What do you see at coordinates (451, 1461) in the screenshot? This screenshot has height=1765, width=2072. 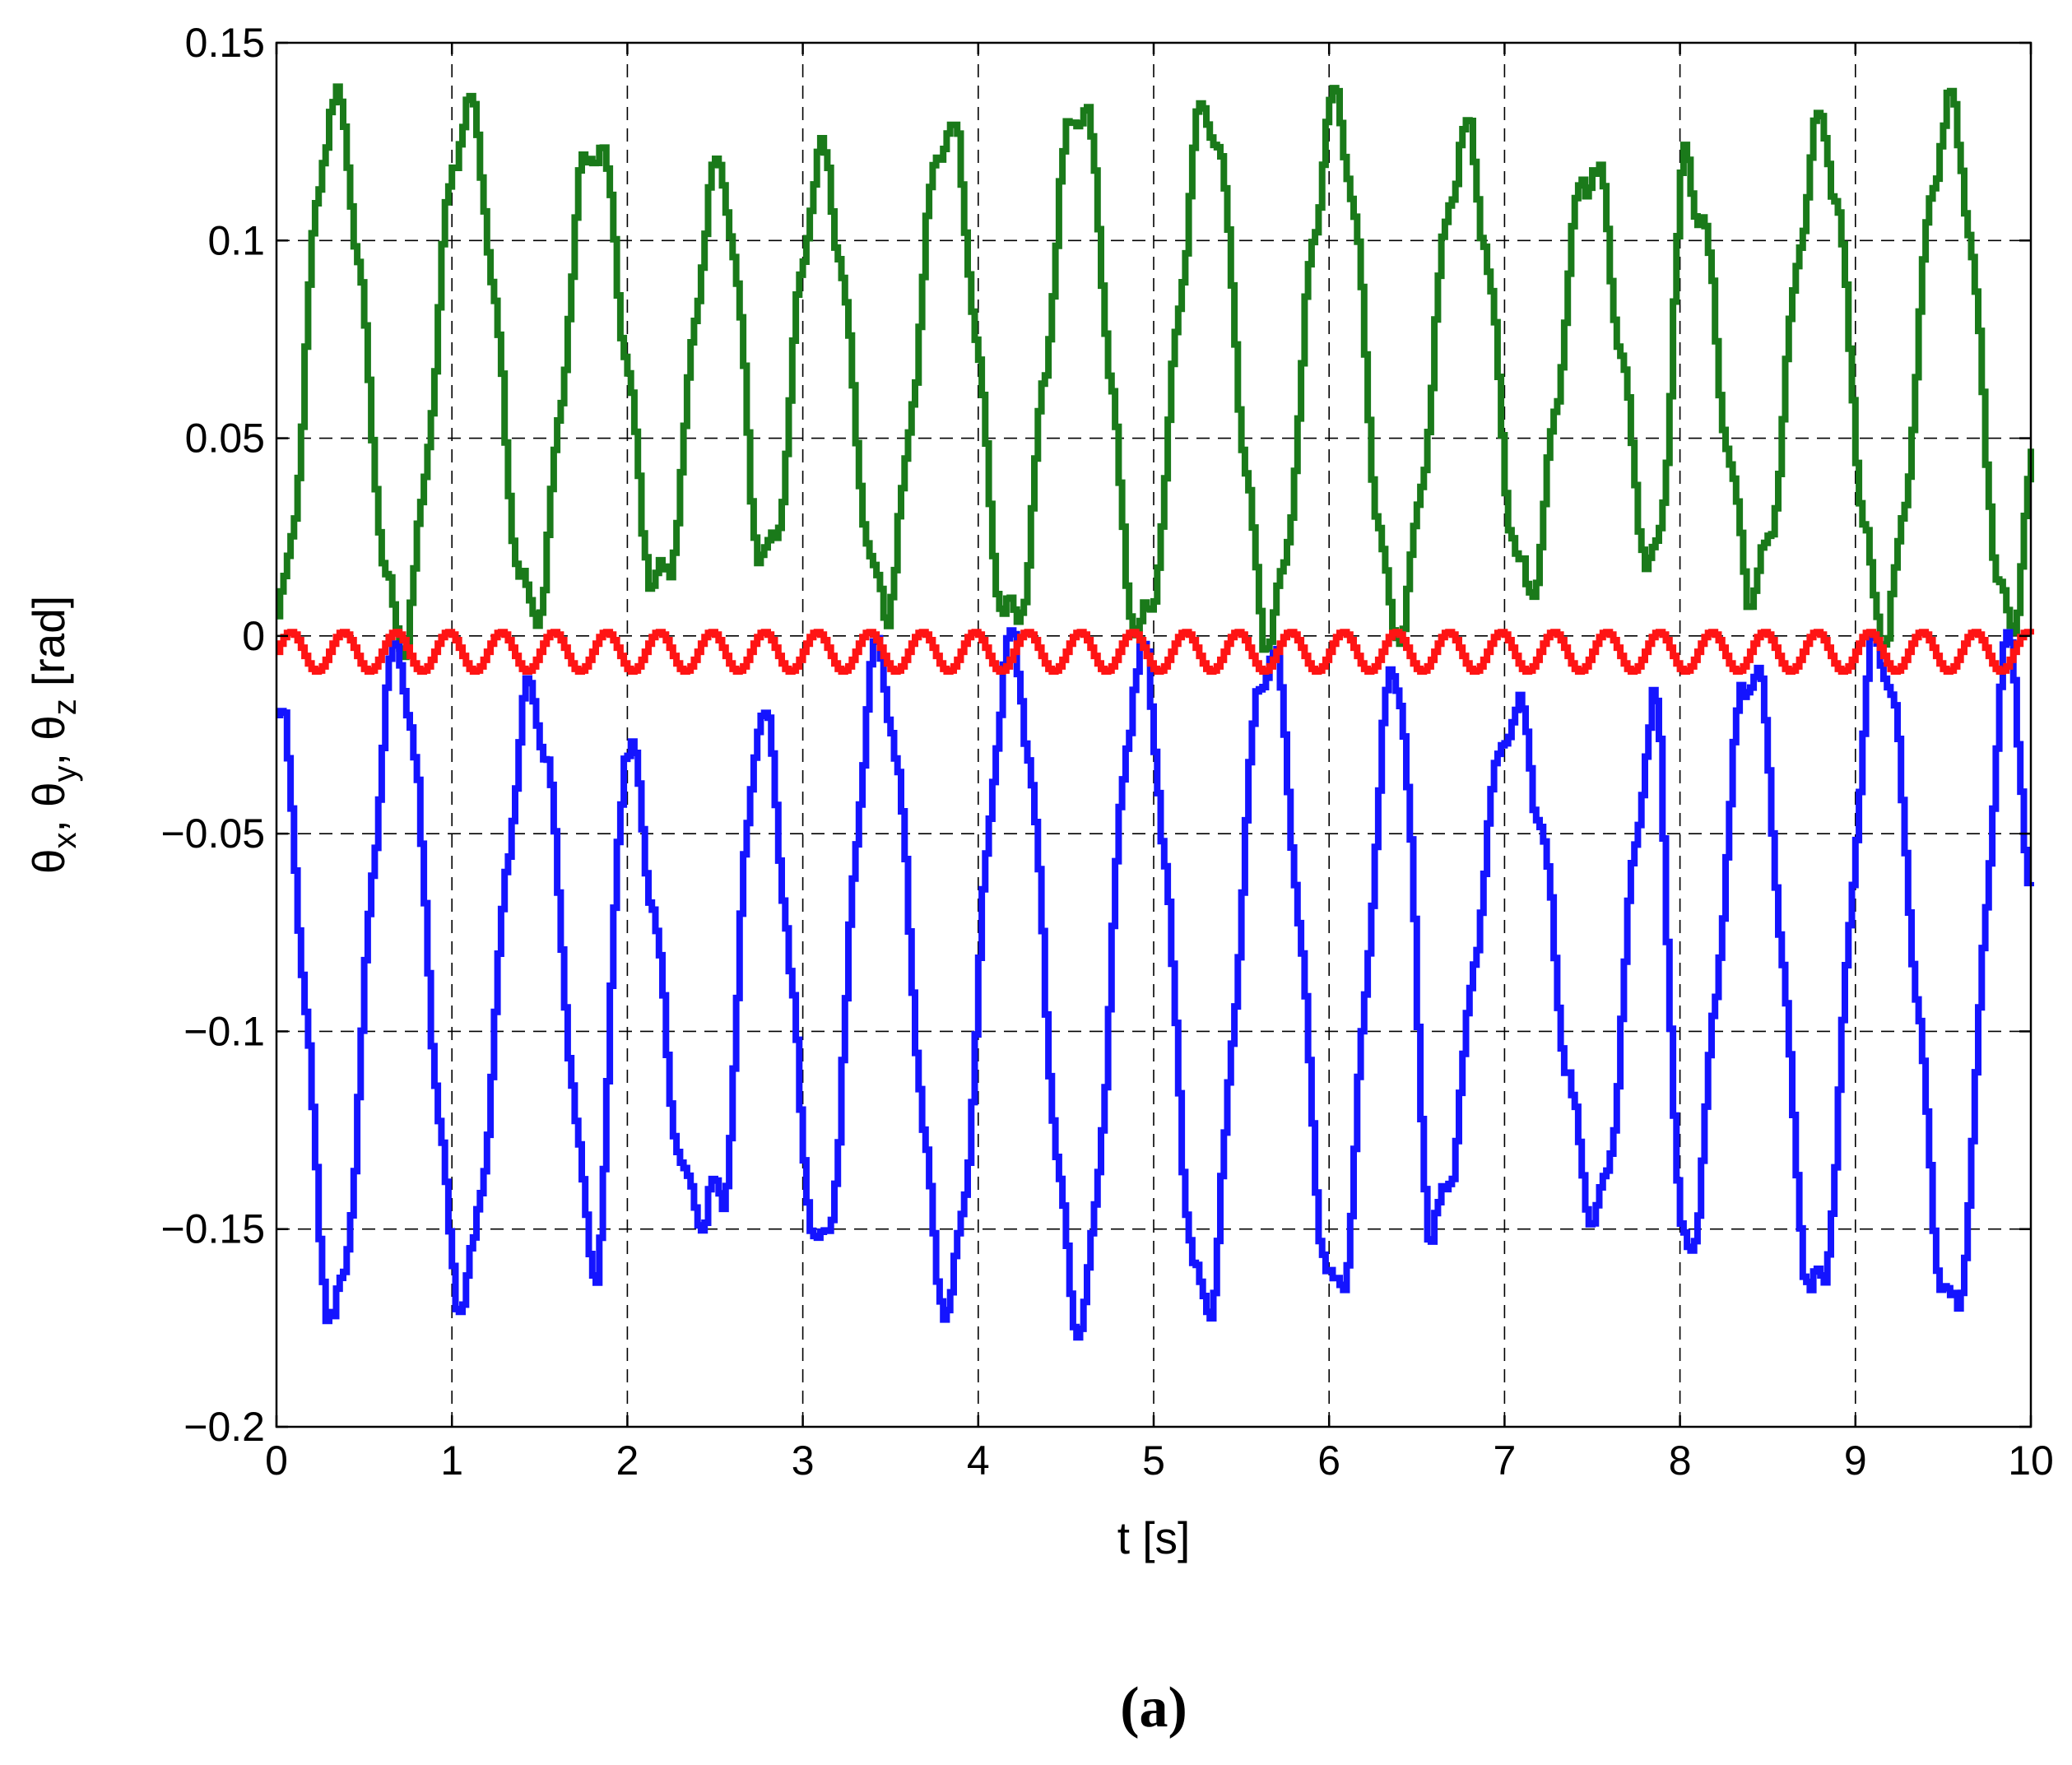 I see `x-tick-label: 1` at bounding box center [451, 1461].